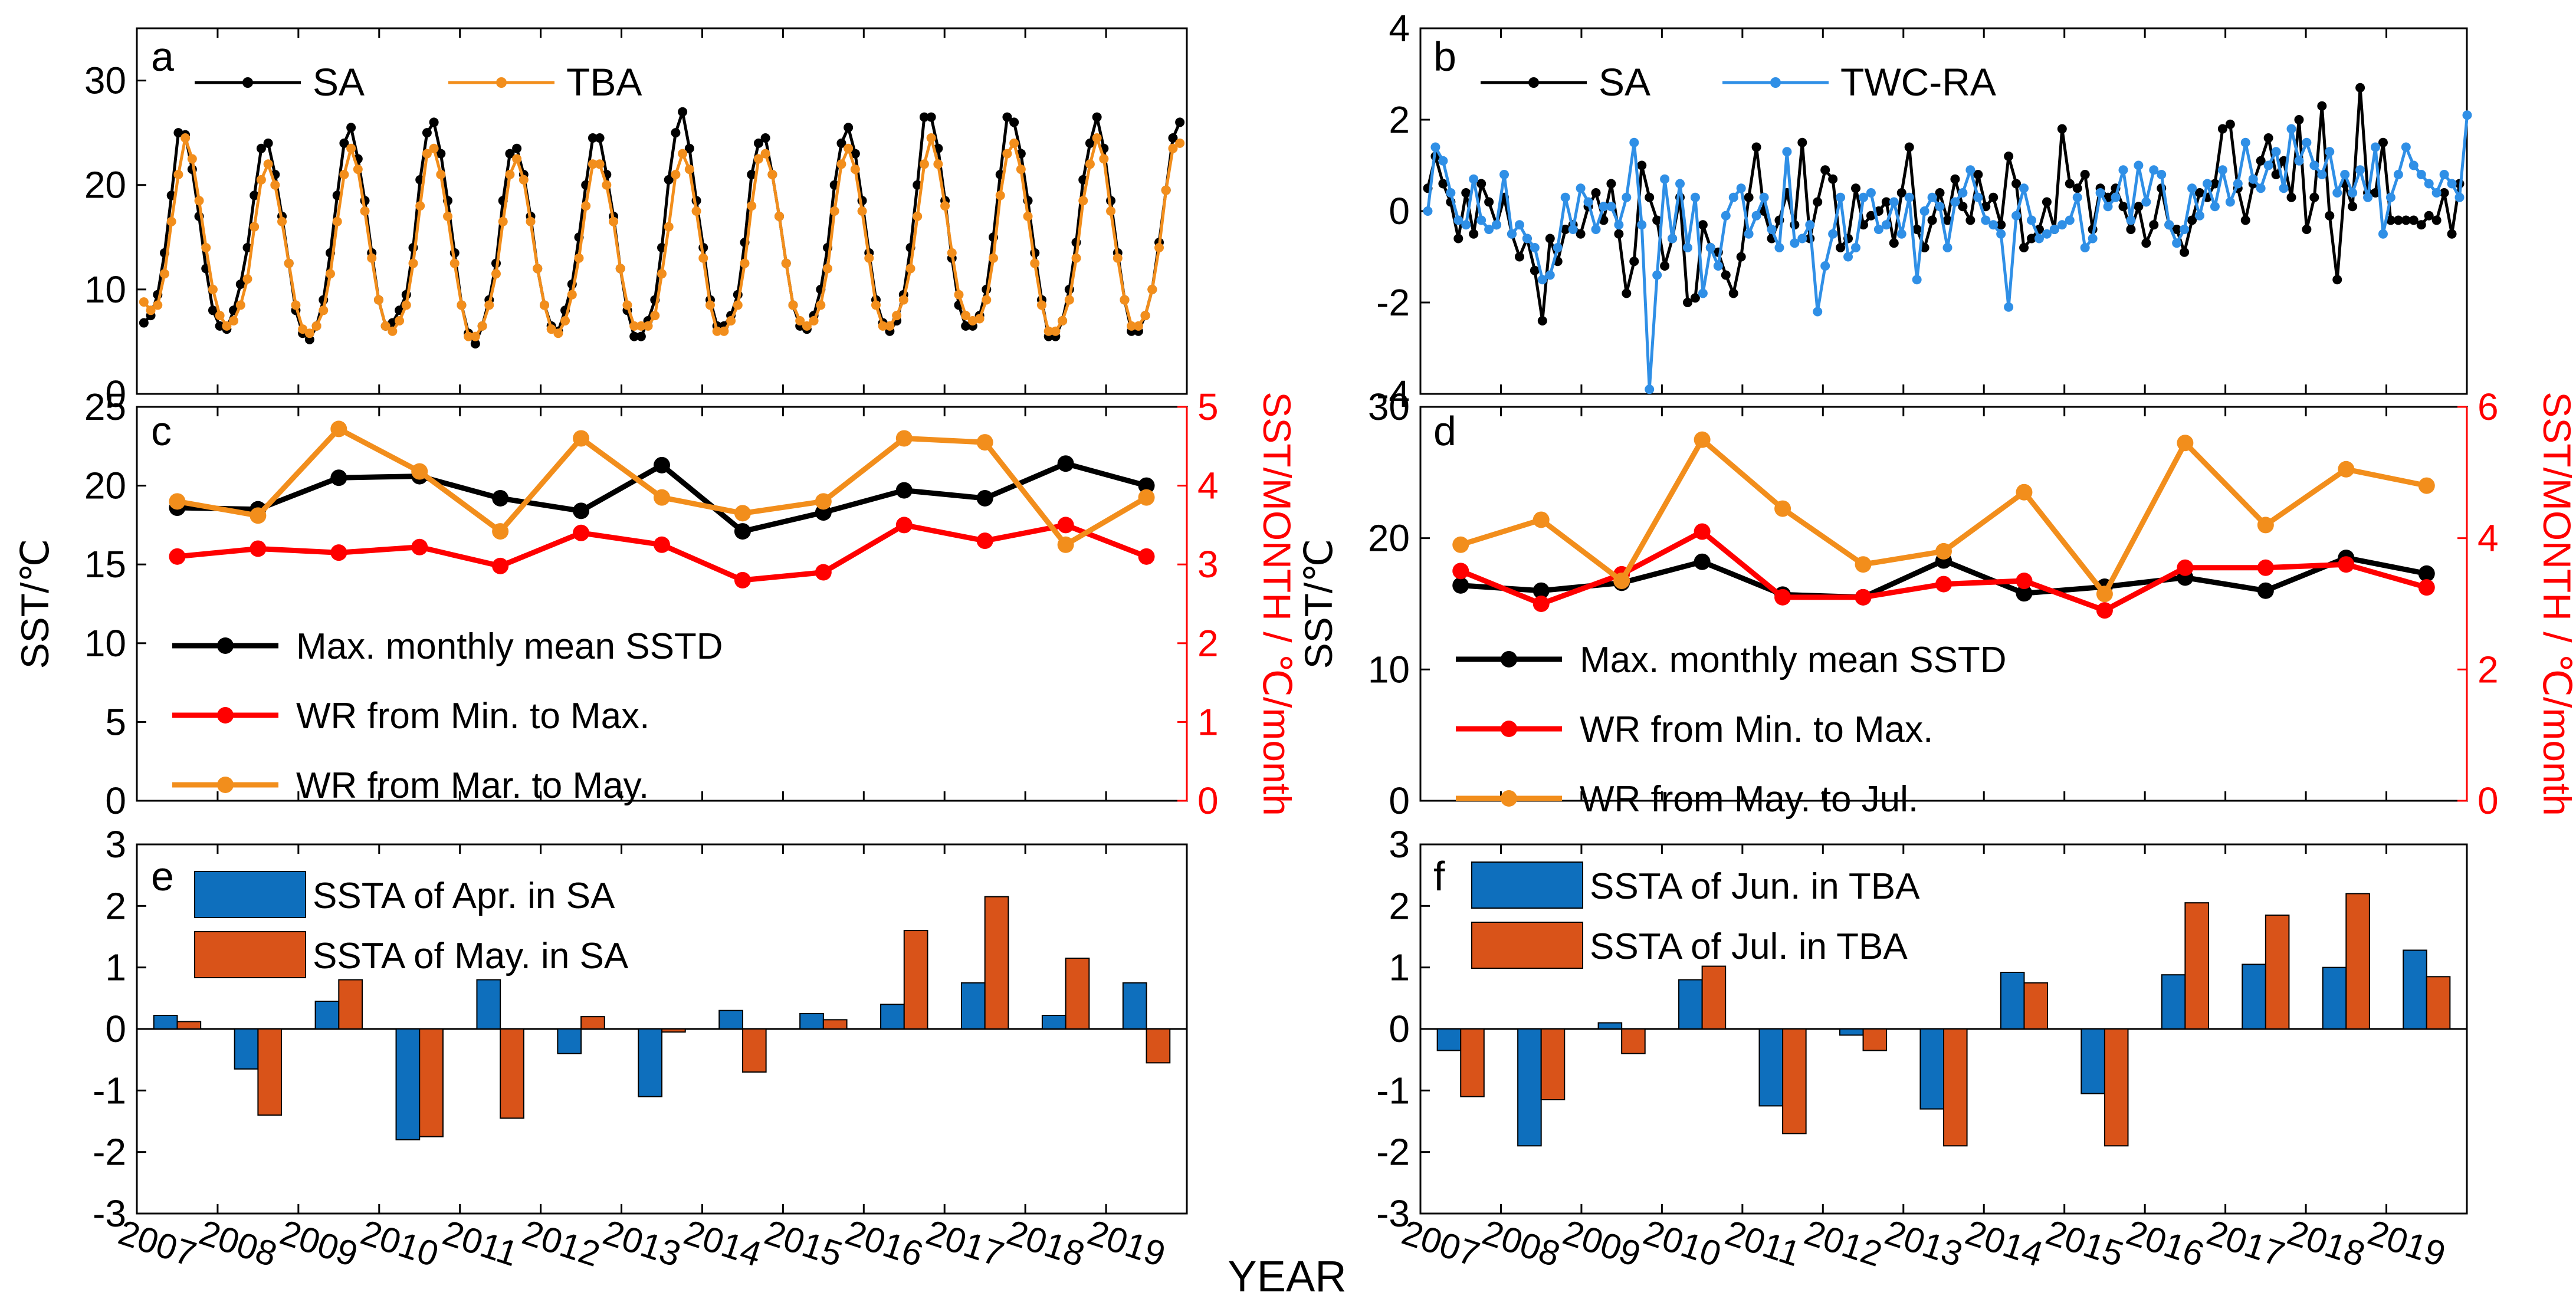 The height and width of the screenshot is (1312, 2576). What do you see at coordinates (884, 1243) in the screenshot?
I see `x-tick-label: 2016` at bounding box center [884, 1243].